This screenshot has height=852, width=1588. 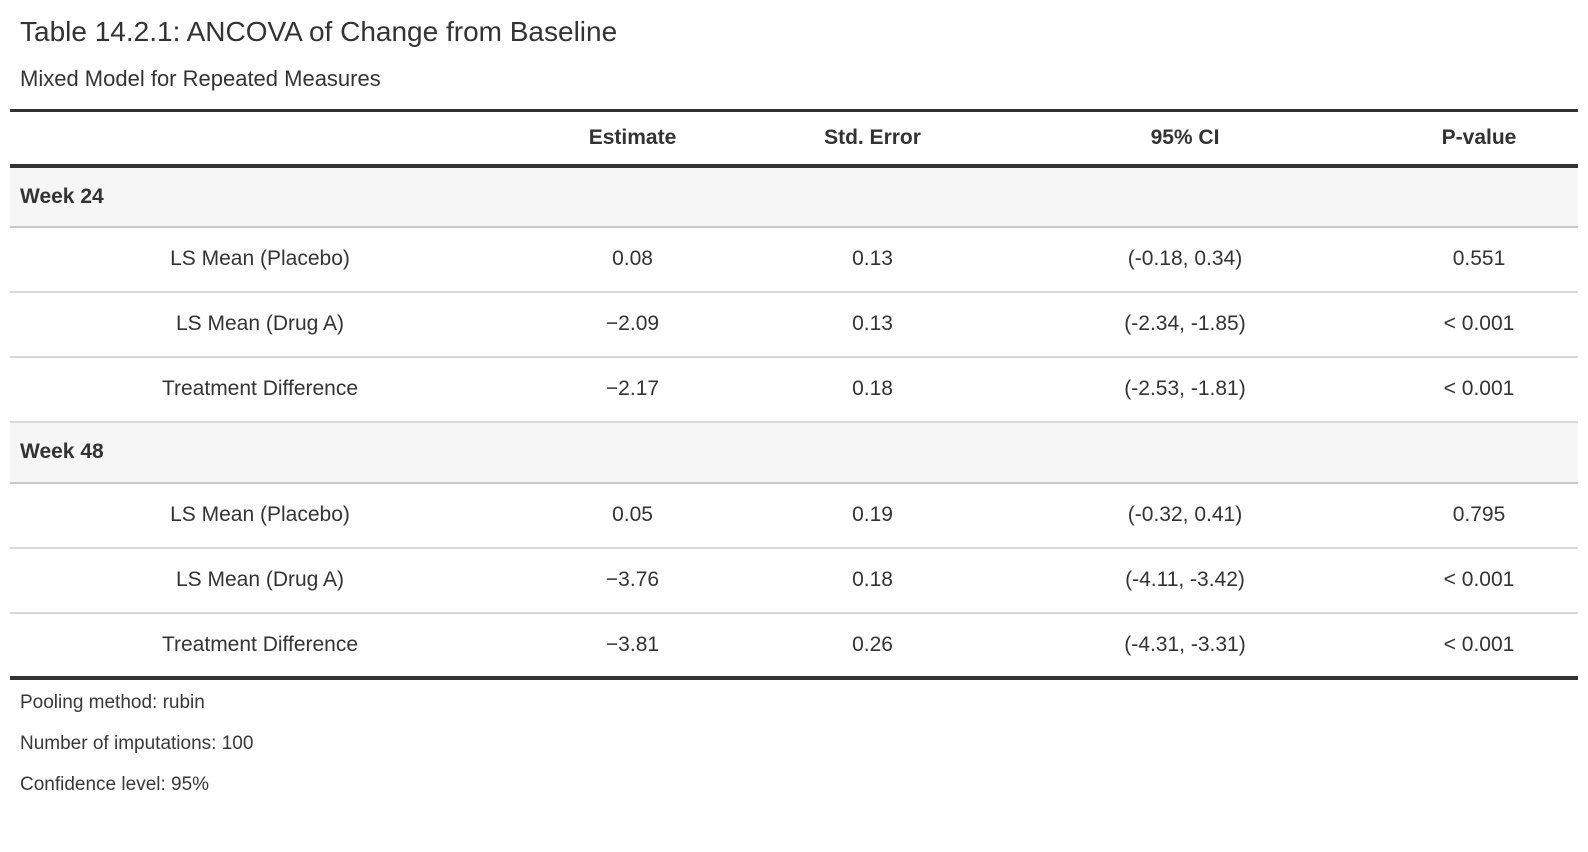 I want to click on p-value-cell: 0.795, so click(x=1479, y=515).